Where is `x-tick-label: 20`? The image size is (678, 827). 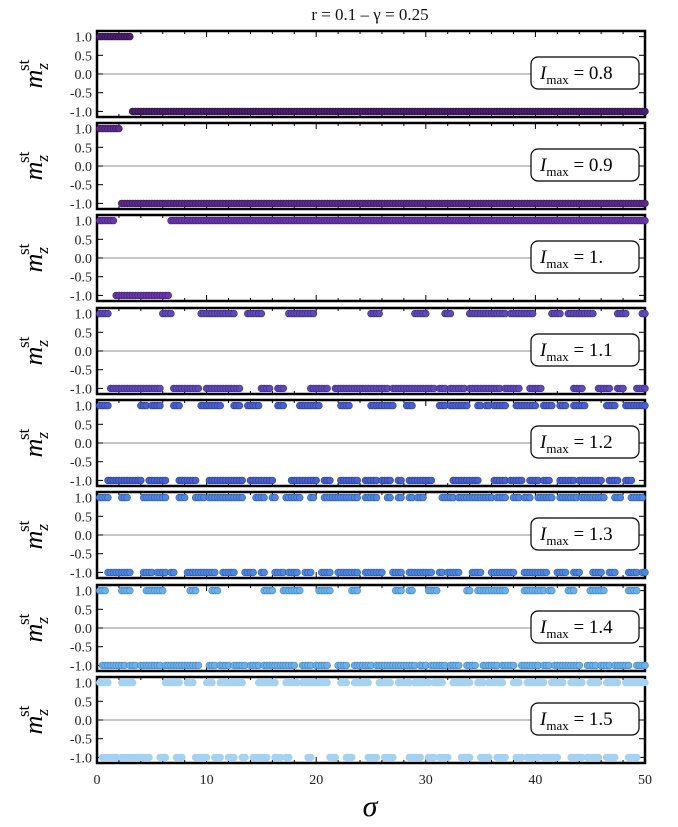
x-tick-label: 20 is located at coordinates (316, 780).